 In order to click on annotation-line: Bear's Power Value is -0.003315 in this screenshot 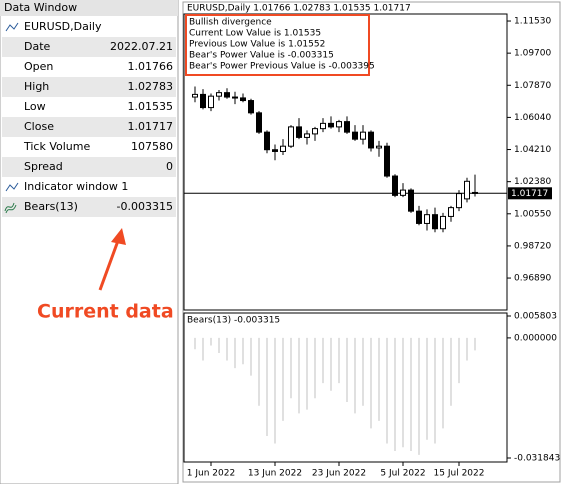, I will do `click(261, 56)`.